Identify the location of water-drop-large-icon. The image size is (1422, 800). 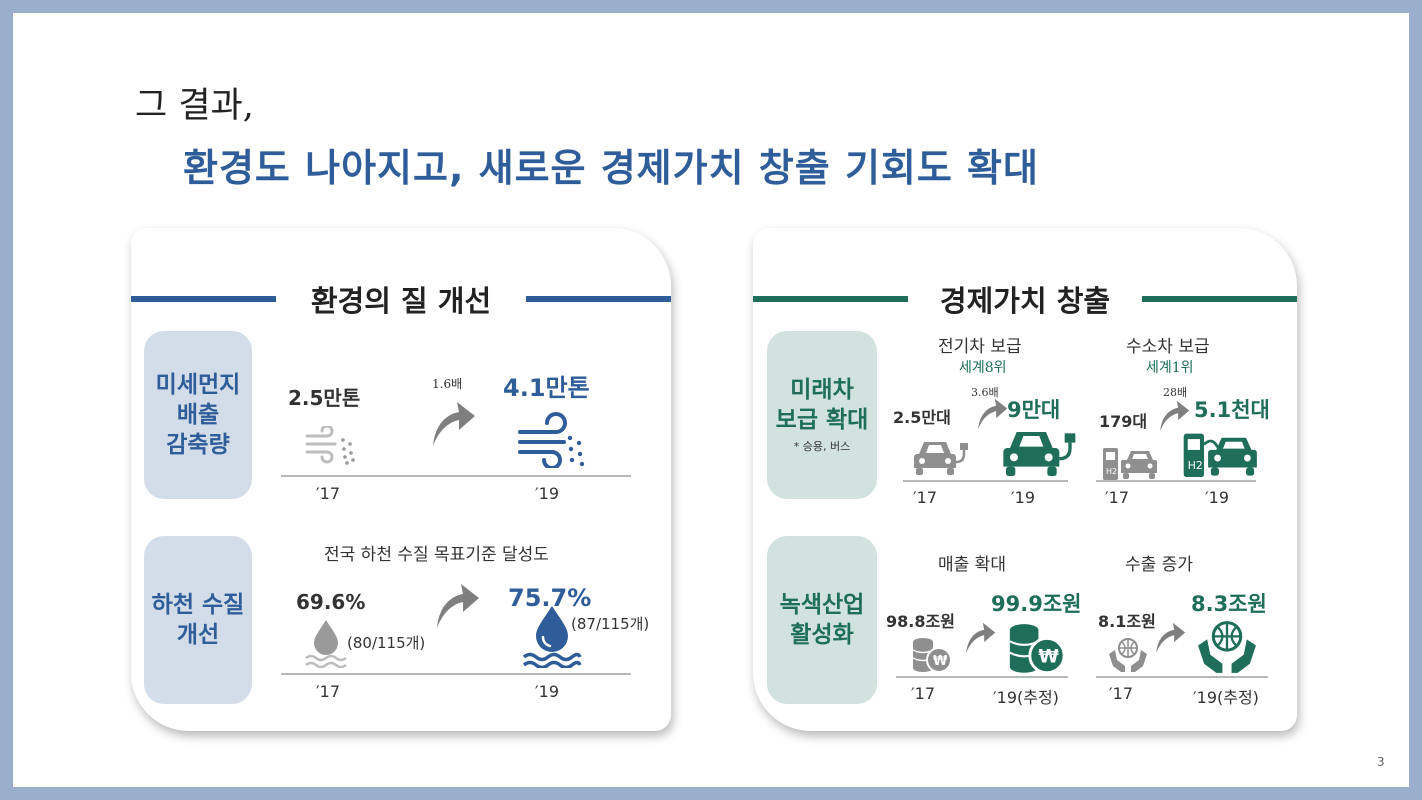
(552, 637).